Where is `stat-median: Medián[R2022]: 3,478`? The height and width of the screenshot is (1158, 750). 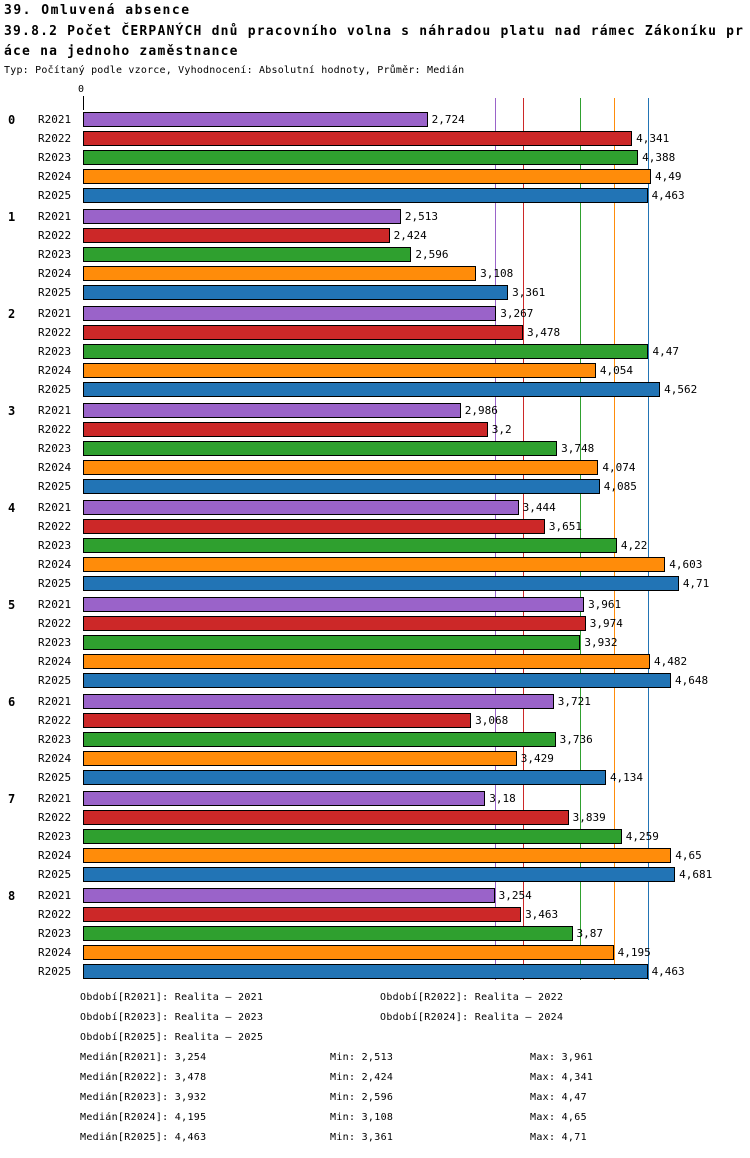 stat-median: Medián[R2022]: 3,478 is located at coordinates (143, 1077).